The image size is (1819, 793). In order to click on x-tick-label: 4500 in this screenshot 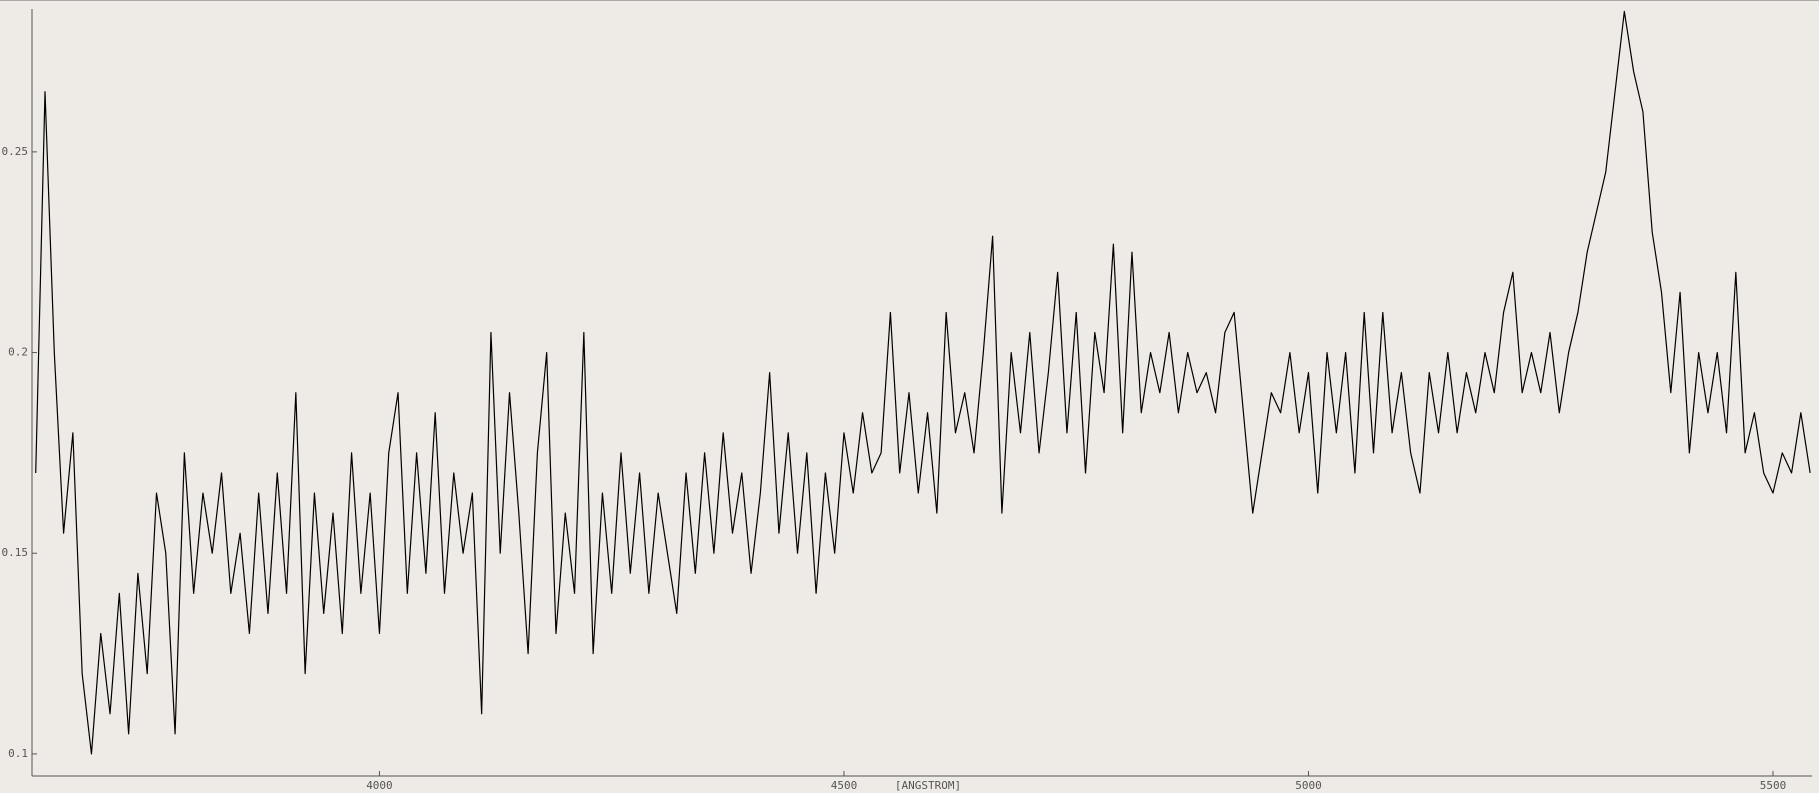, I will do `click(844, 785)`.